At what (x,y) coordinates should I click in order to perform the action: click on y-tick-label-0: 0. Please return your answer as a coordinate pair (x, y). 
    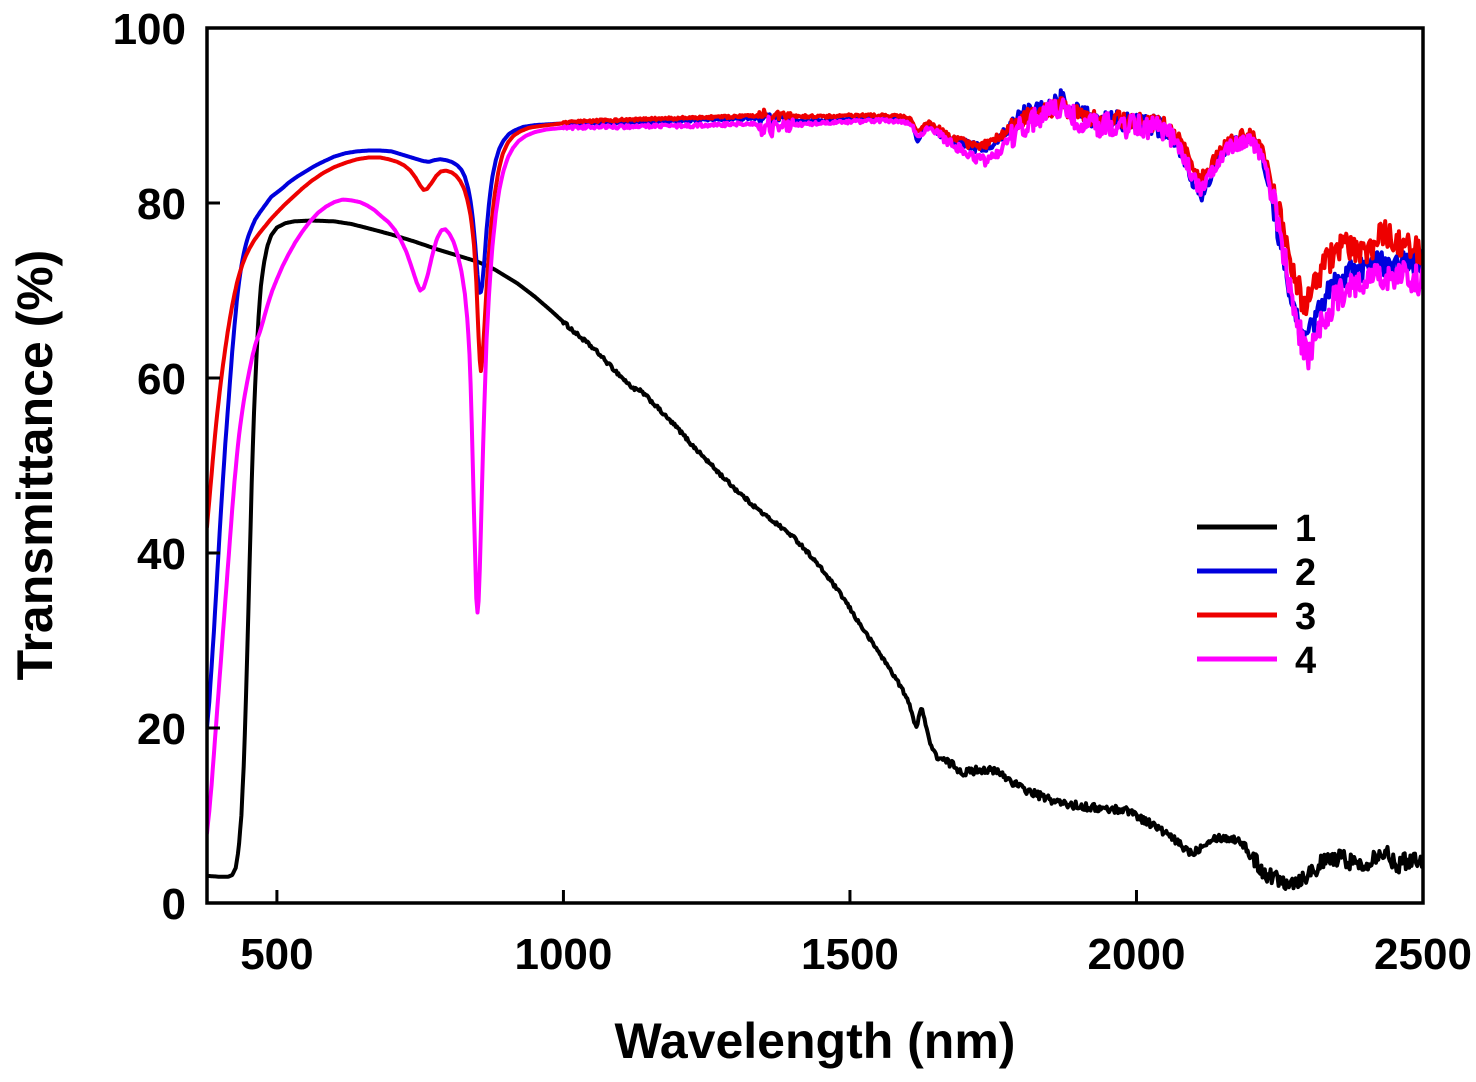
    Looking at the image, I should click on (174, 904).